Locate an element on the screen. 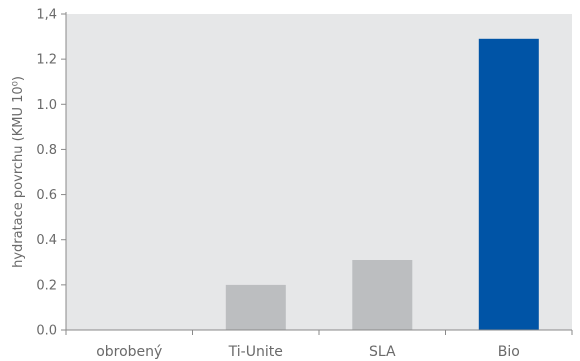 The width and height of the screenshot is (580, 361). x-tick-label: obrobený is located at coordinates (129, 352).